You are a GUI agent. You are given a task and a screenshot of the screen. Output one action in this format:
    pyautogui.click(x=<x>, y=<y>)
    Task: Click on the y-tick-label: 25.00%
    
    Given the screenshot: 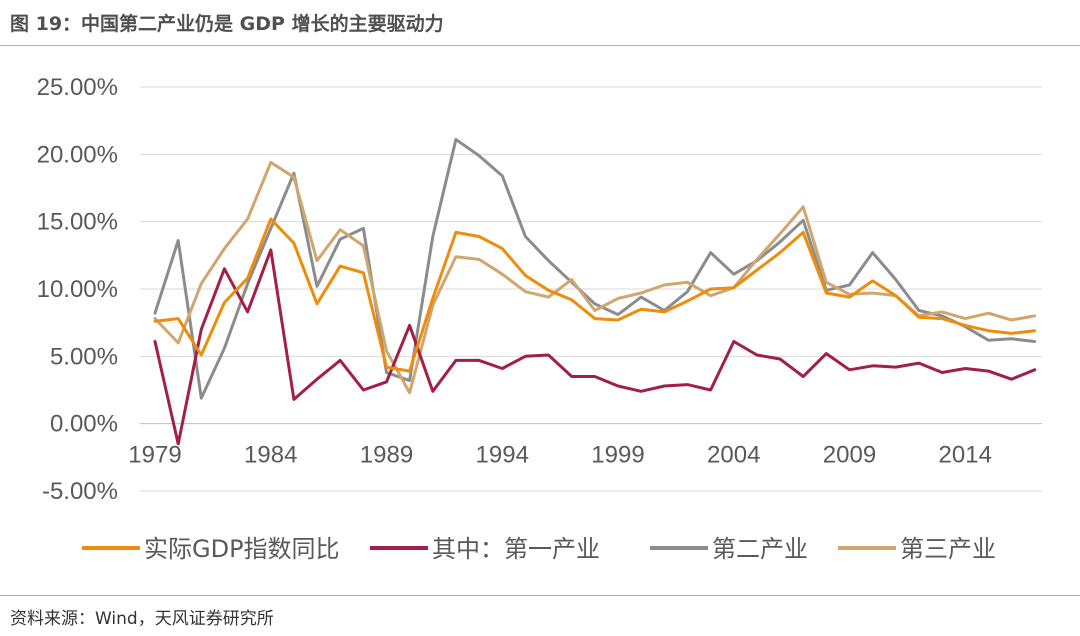 What is the action you would take?
    pyautogui.click(x=77, y=87)
    